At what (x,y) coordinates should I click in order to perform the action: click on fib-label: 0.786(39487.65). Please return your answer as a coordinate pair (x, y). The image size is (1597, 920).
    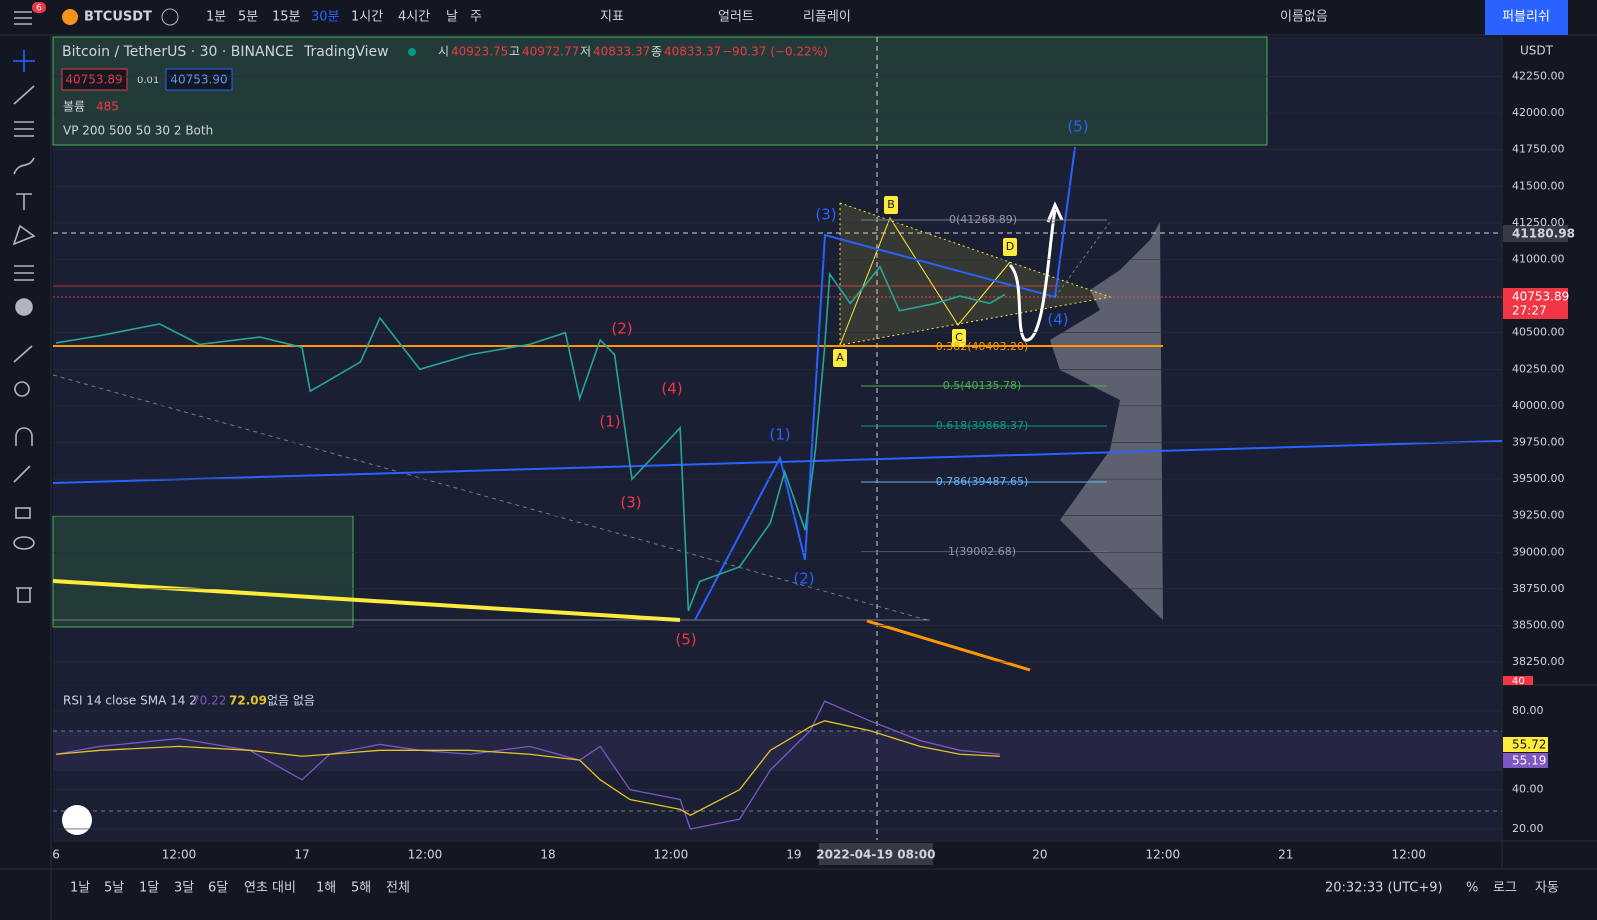
    Looking at the image, I should click on (982, 481).